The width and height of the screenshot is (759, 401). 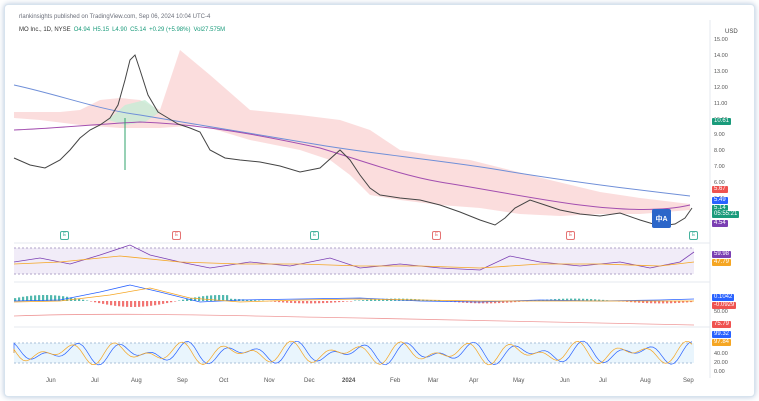 I want to click on volume-value: Vol27.575M, so click(x=209, y=30).